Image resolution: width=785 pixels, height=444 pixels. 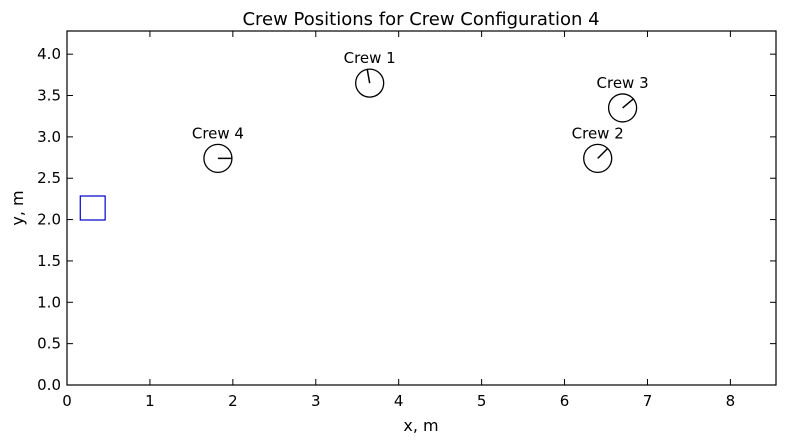 I want to click on x-tick-label: 3, so click(x=316, y=401).